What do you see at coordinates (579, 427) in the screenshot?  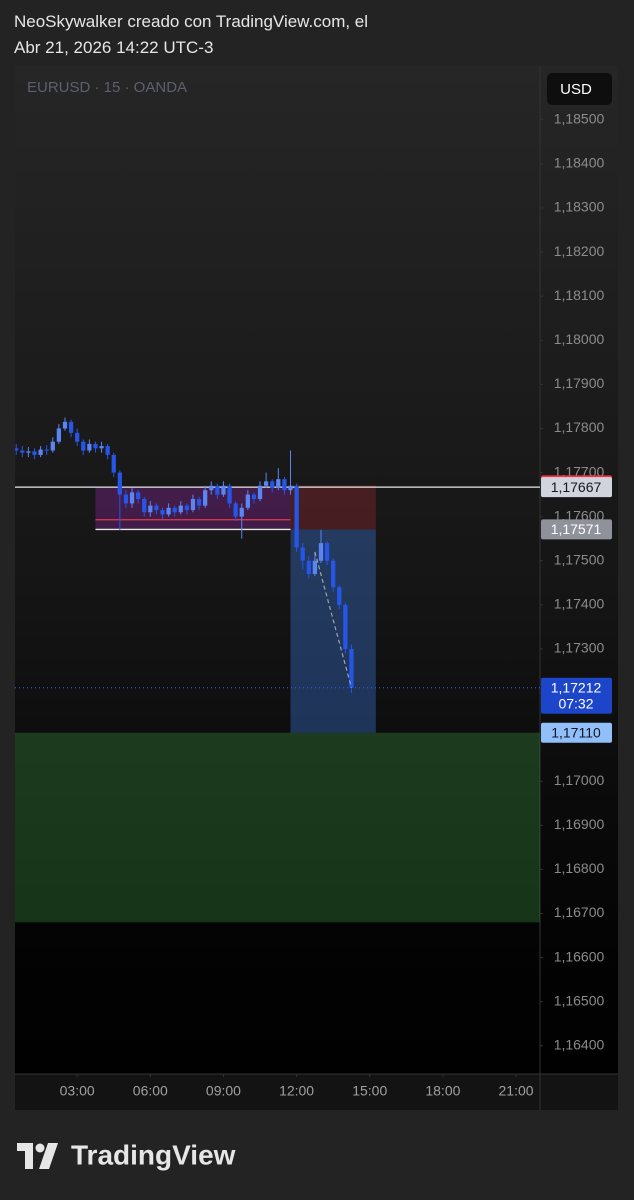 I see `y-tick-label: 1,17800` at bounding box center [579, 427].